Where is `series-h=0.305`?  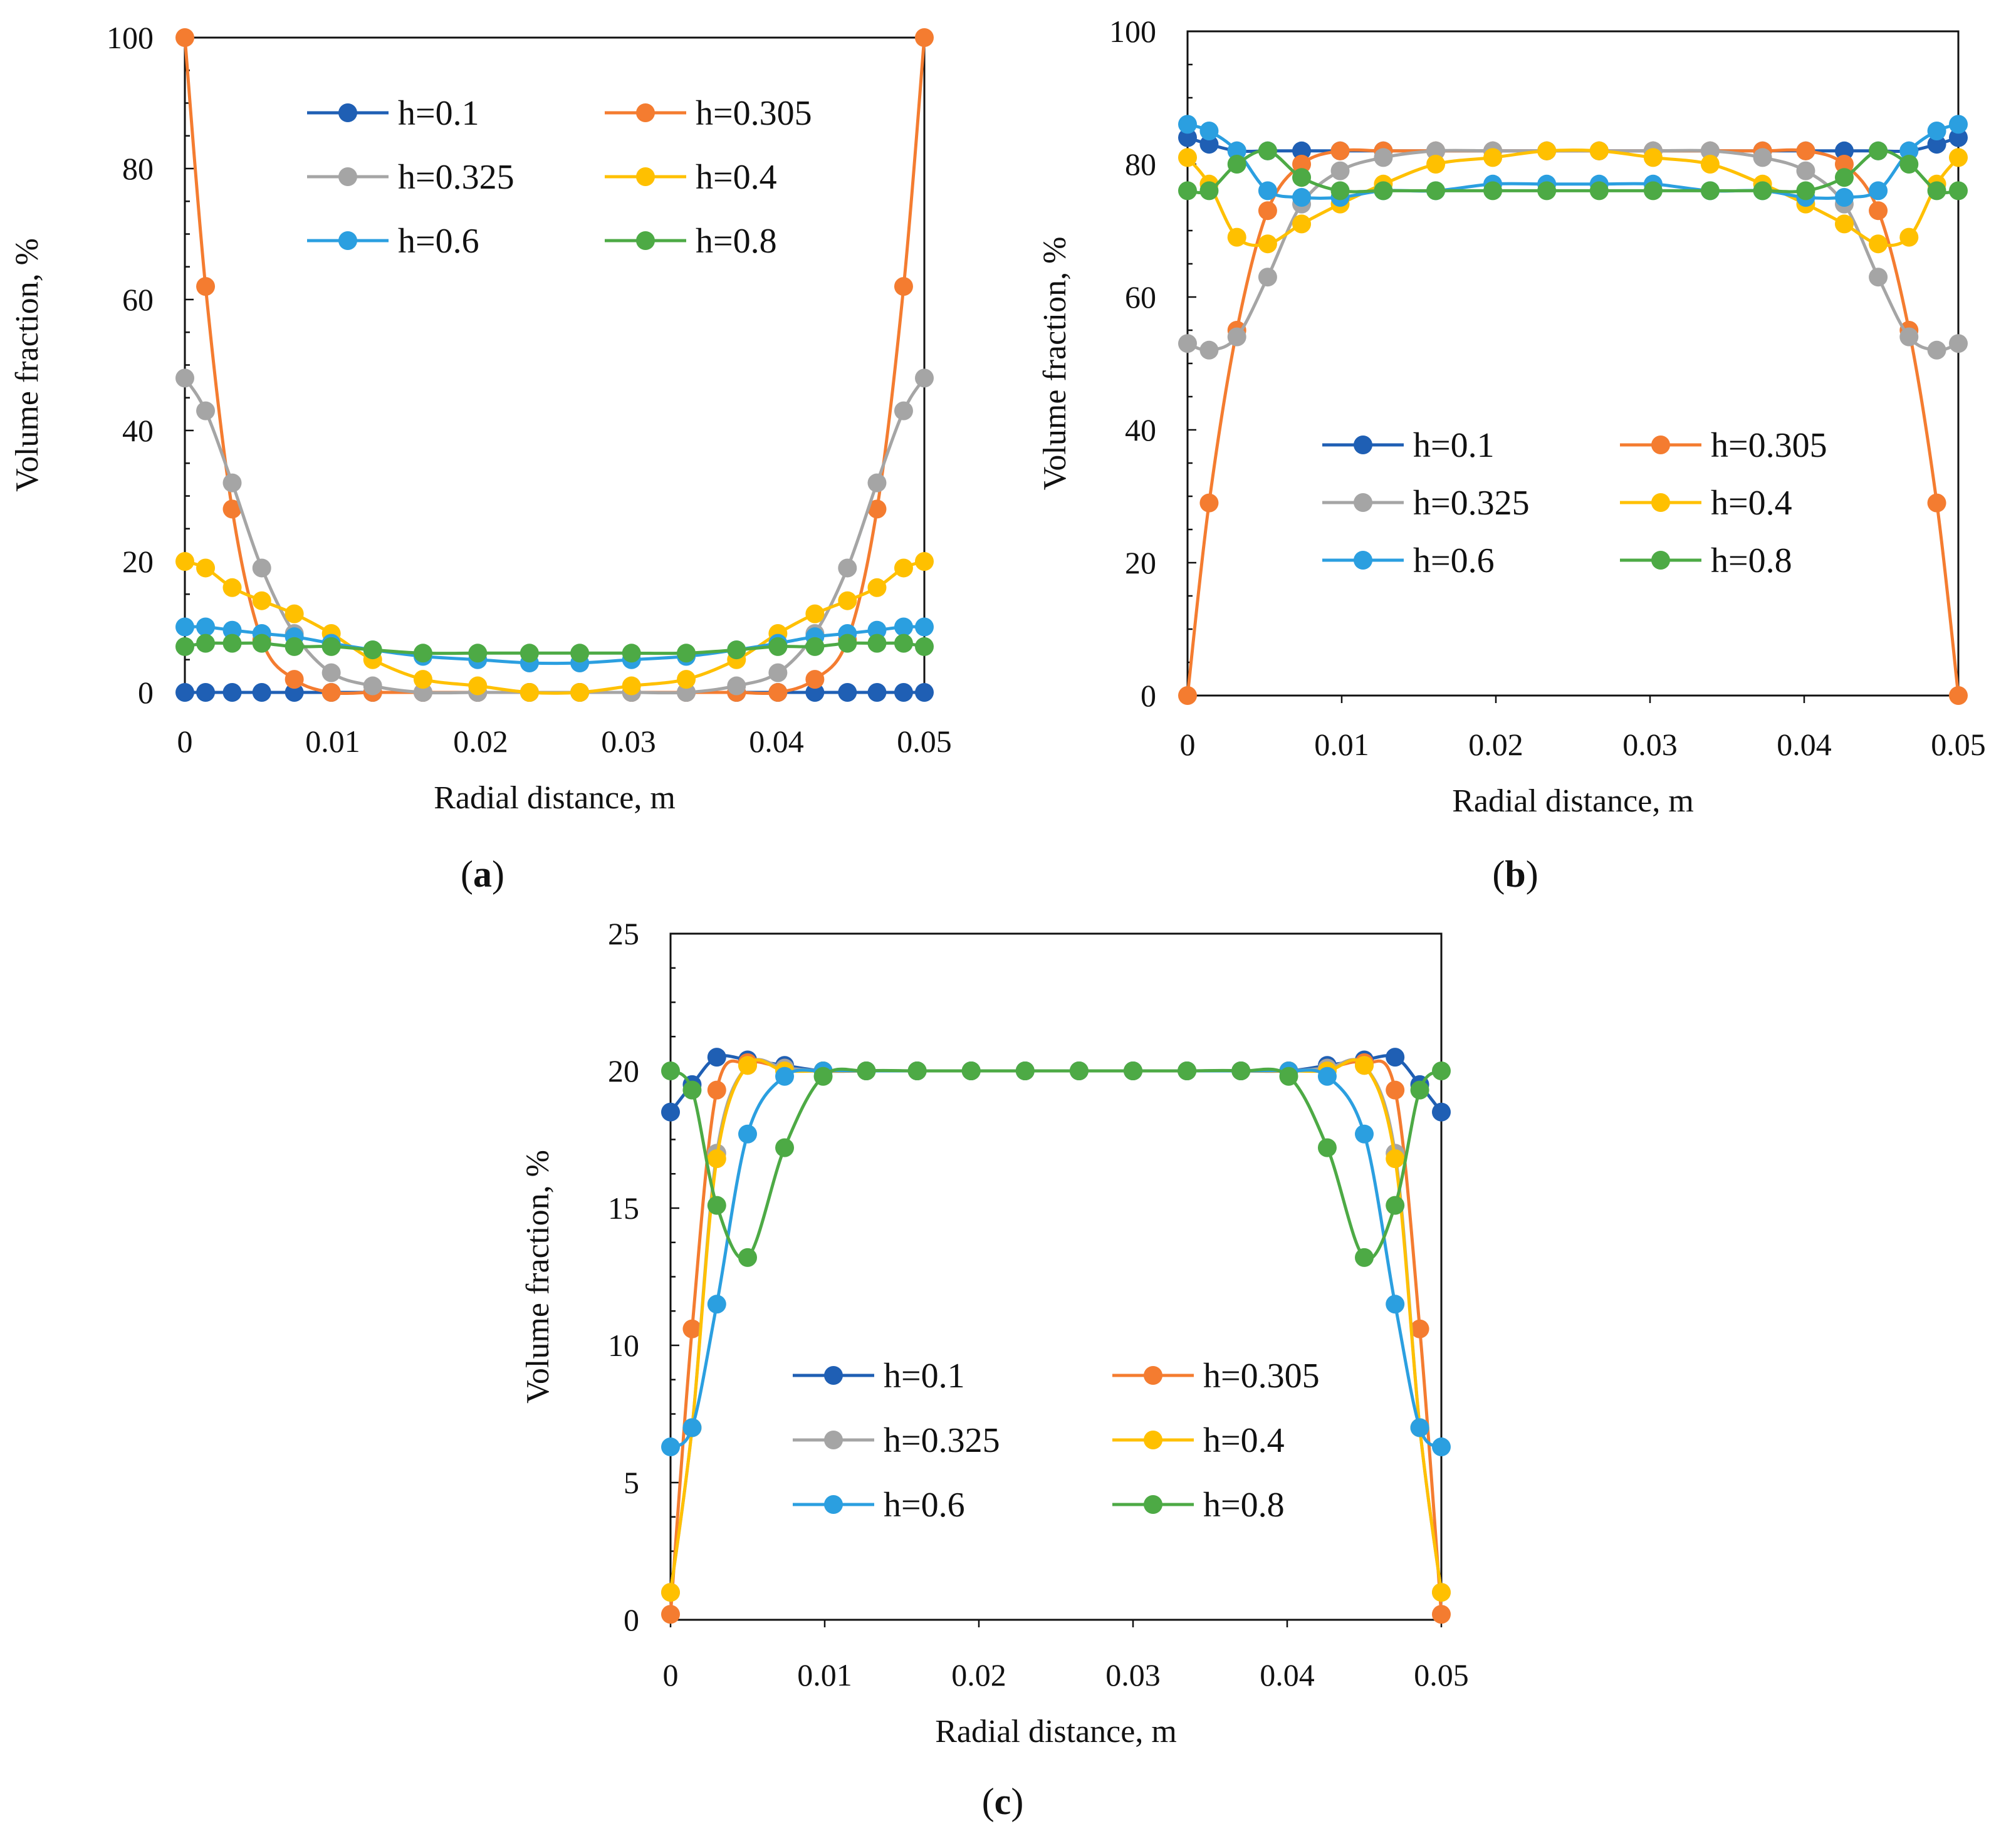 series-h=0.305 is located at coordinates (554, 365).